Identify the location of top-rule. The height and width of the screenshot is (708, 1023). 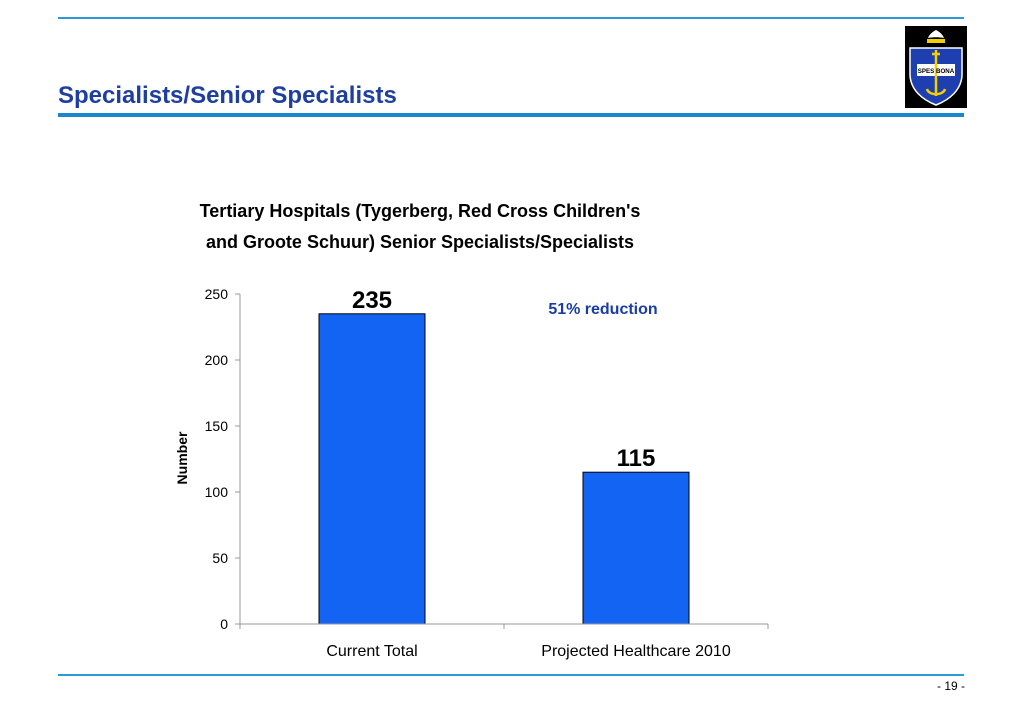
(511, 18).